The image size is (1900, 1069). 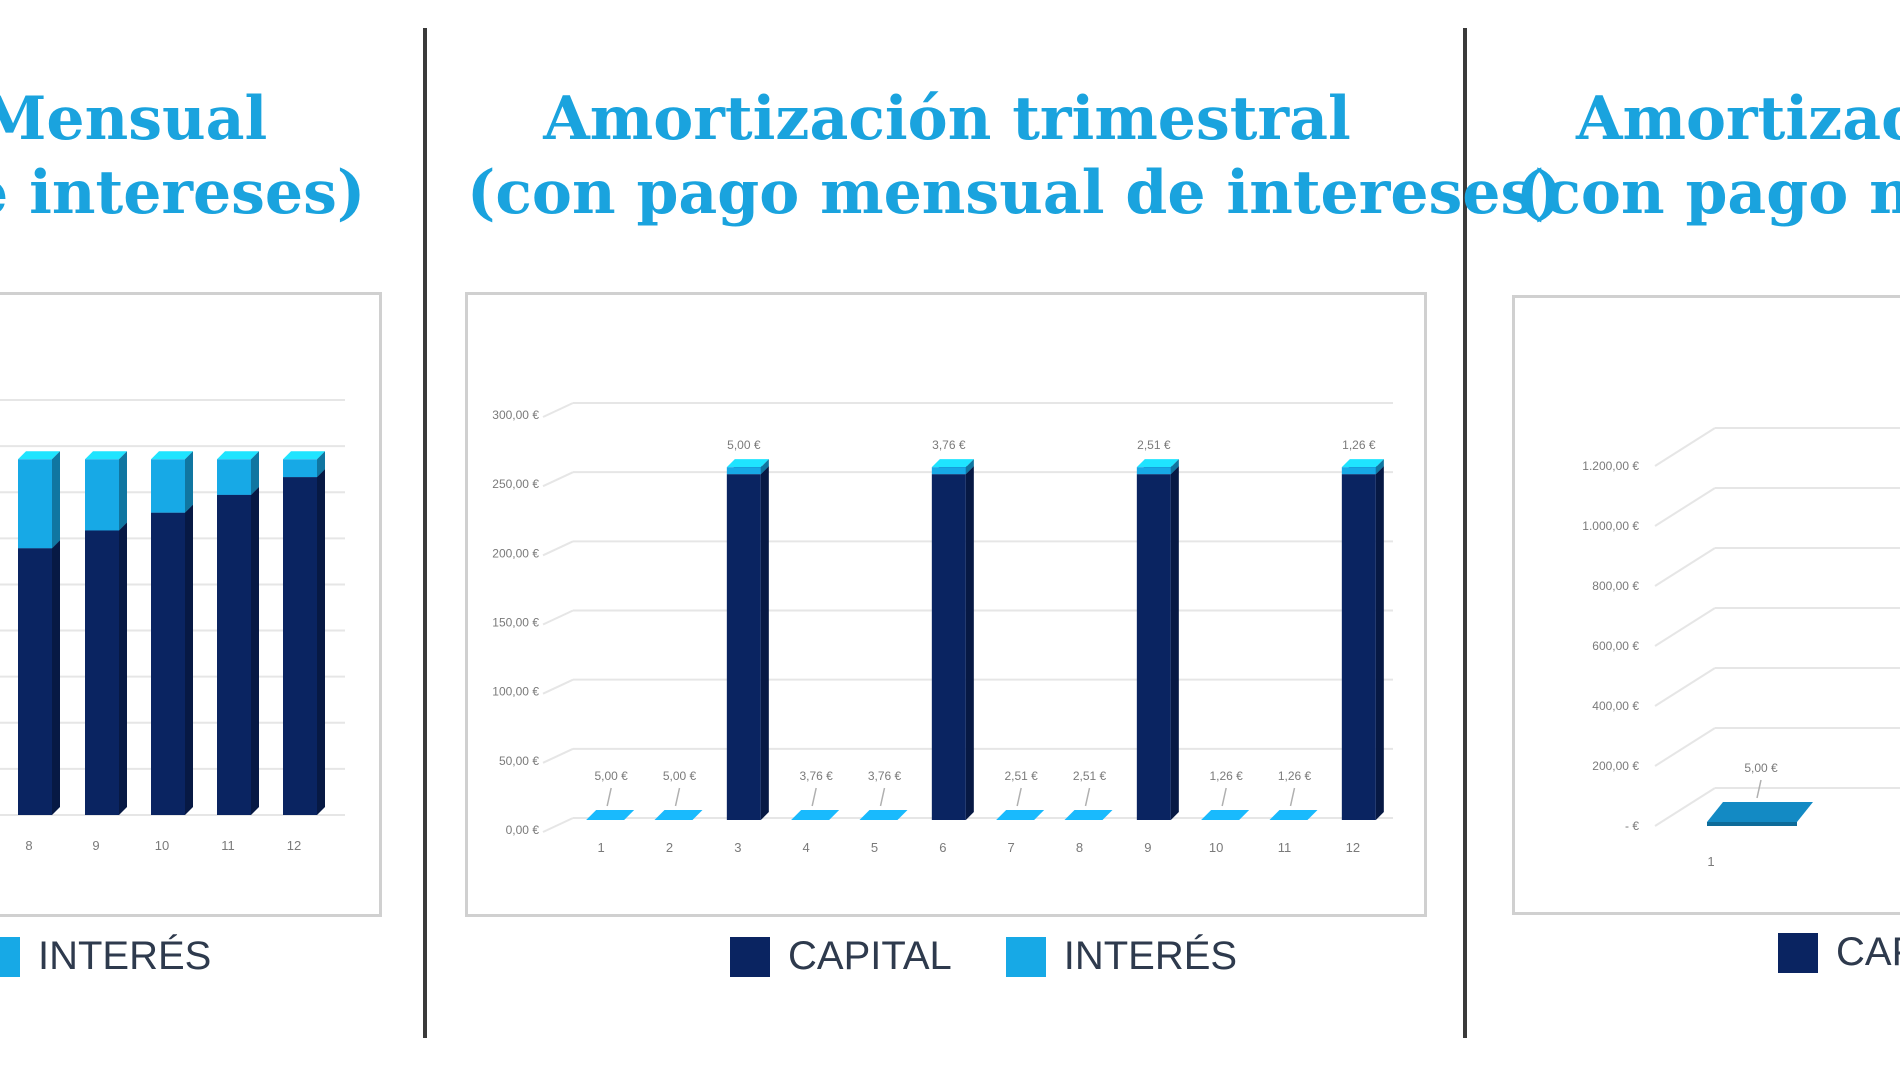 I want to click on legend-item-interes: INTERÉS, so click(x=105, y=956).